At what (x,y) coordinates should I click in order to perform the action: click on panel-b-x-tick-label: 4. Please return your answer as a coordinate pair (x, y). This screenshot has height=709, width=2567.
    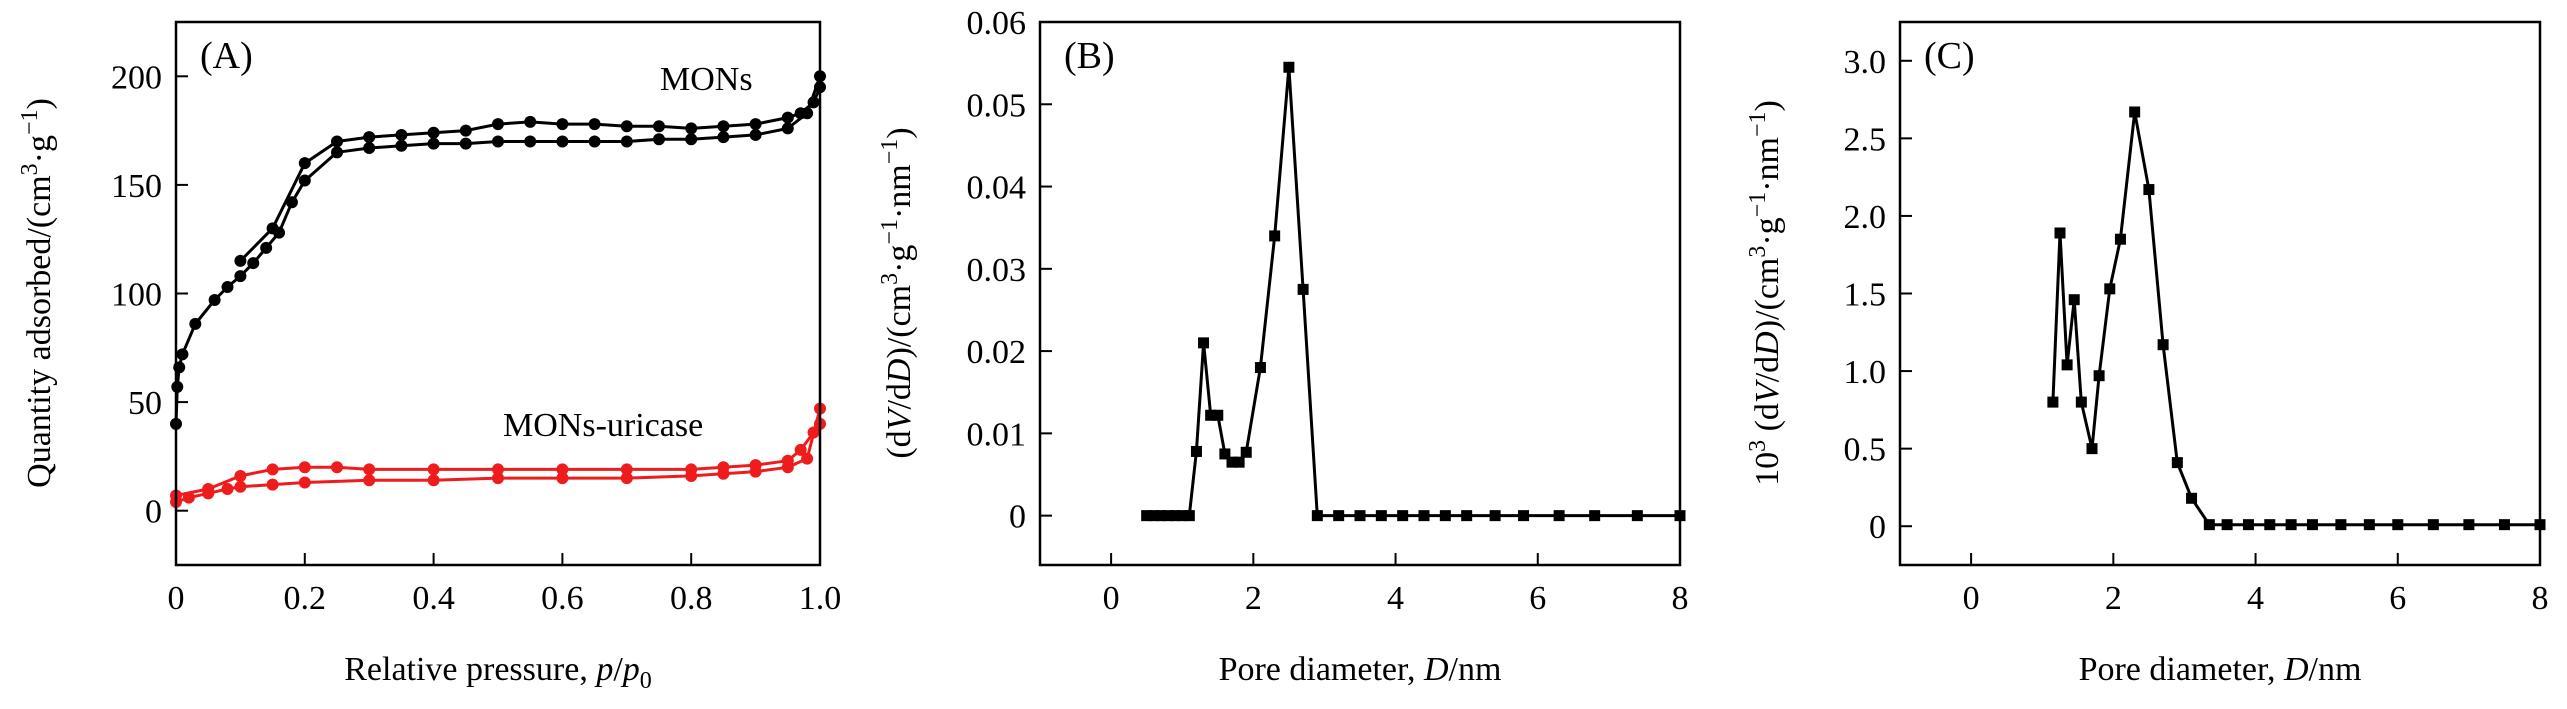
    Looking at the image, I should click on (1395, 598).